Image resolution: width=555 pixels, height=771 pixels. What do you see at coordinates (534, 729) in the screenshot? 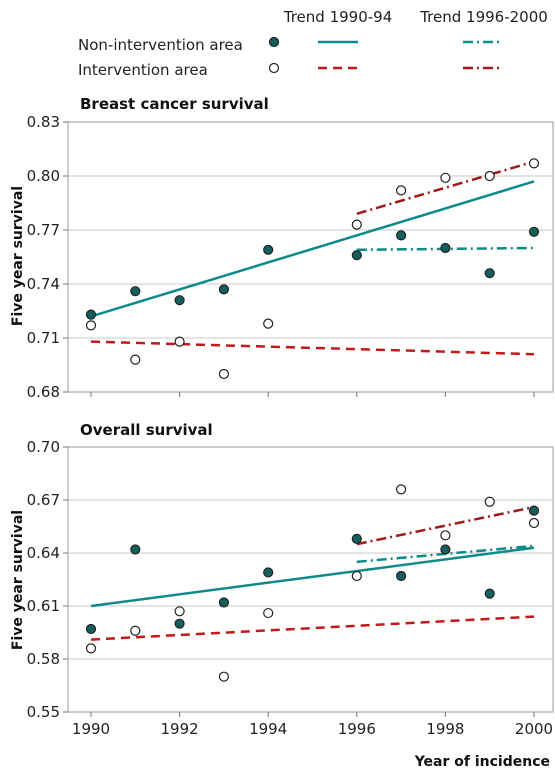
I see `x-tick-label: 2000` at bounding box center [534, 729].